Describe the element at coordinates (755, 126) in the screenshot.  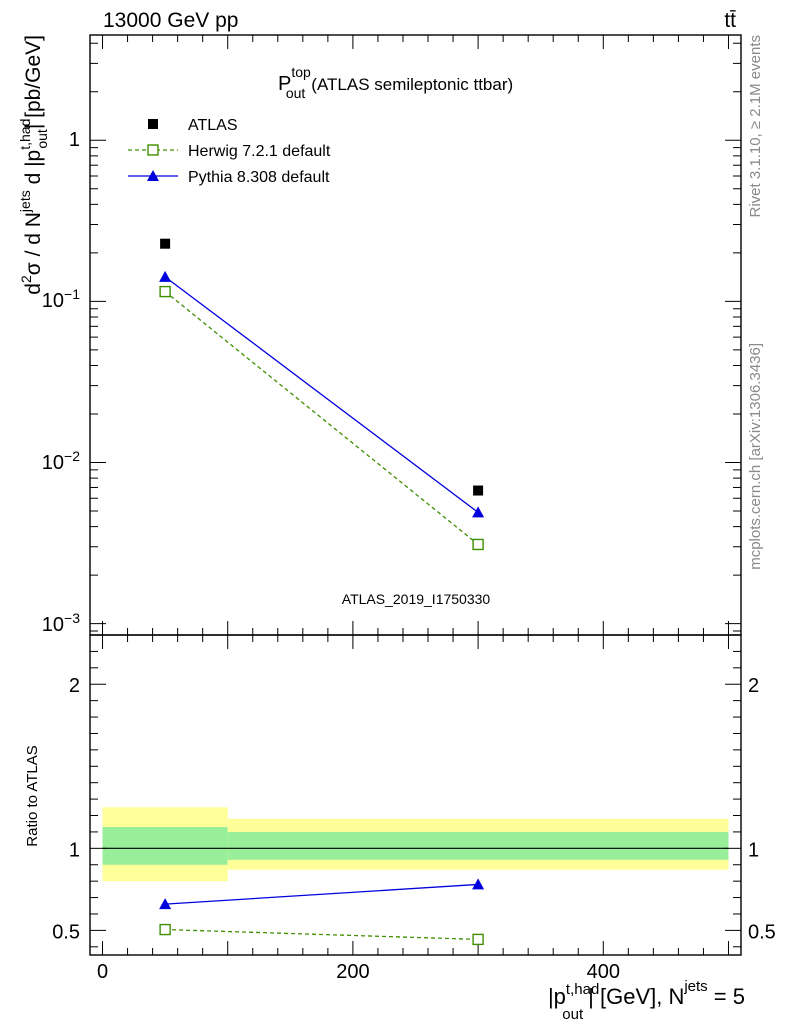
I see `rivet-version-label: Rivet 3.1.10, ≥ 2.1M events` at that location.